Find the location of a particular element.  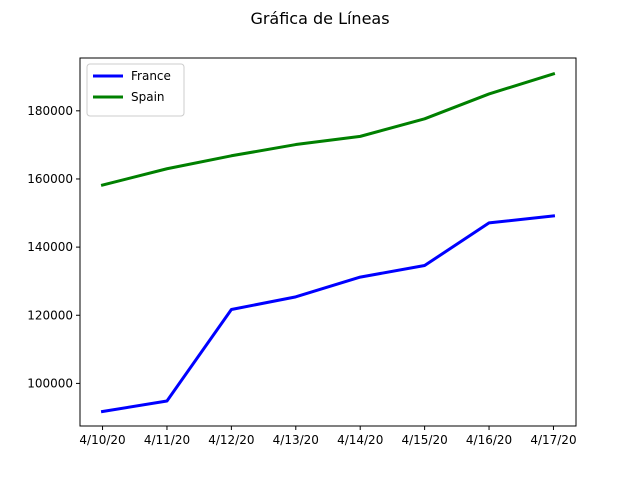

x-tick-label: 4/15/20 is located at coordinates (424, 440).